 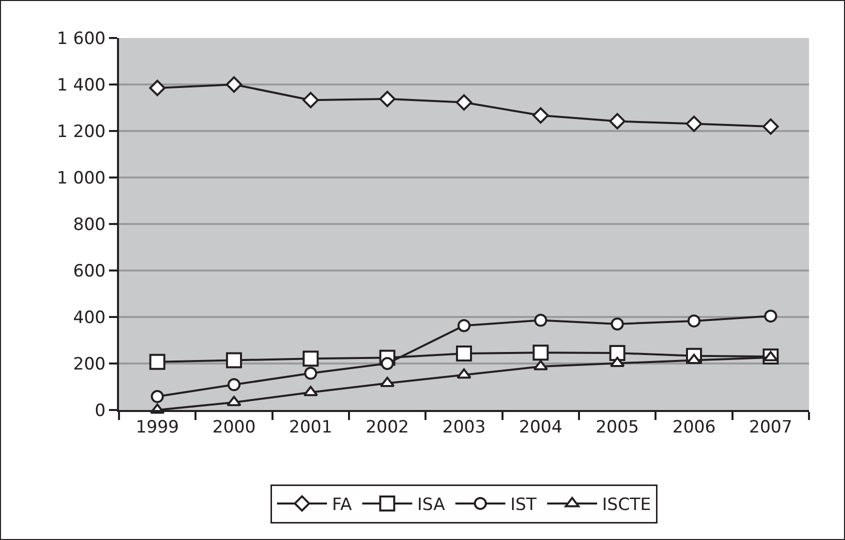 What do you see at coordinates (81, 178) in the screenshot?
I see `y-tick-label: 1 000` at bounding box center [81, 178].